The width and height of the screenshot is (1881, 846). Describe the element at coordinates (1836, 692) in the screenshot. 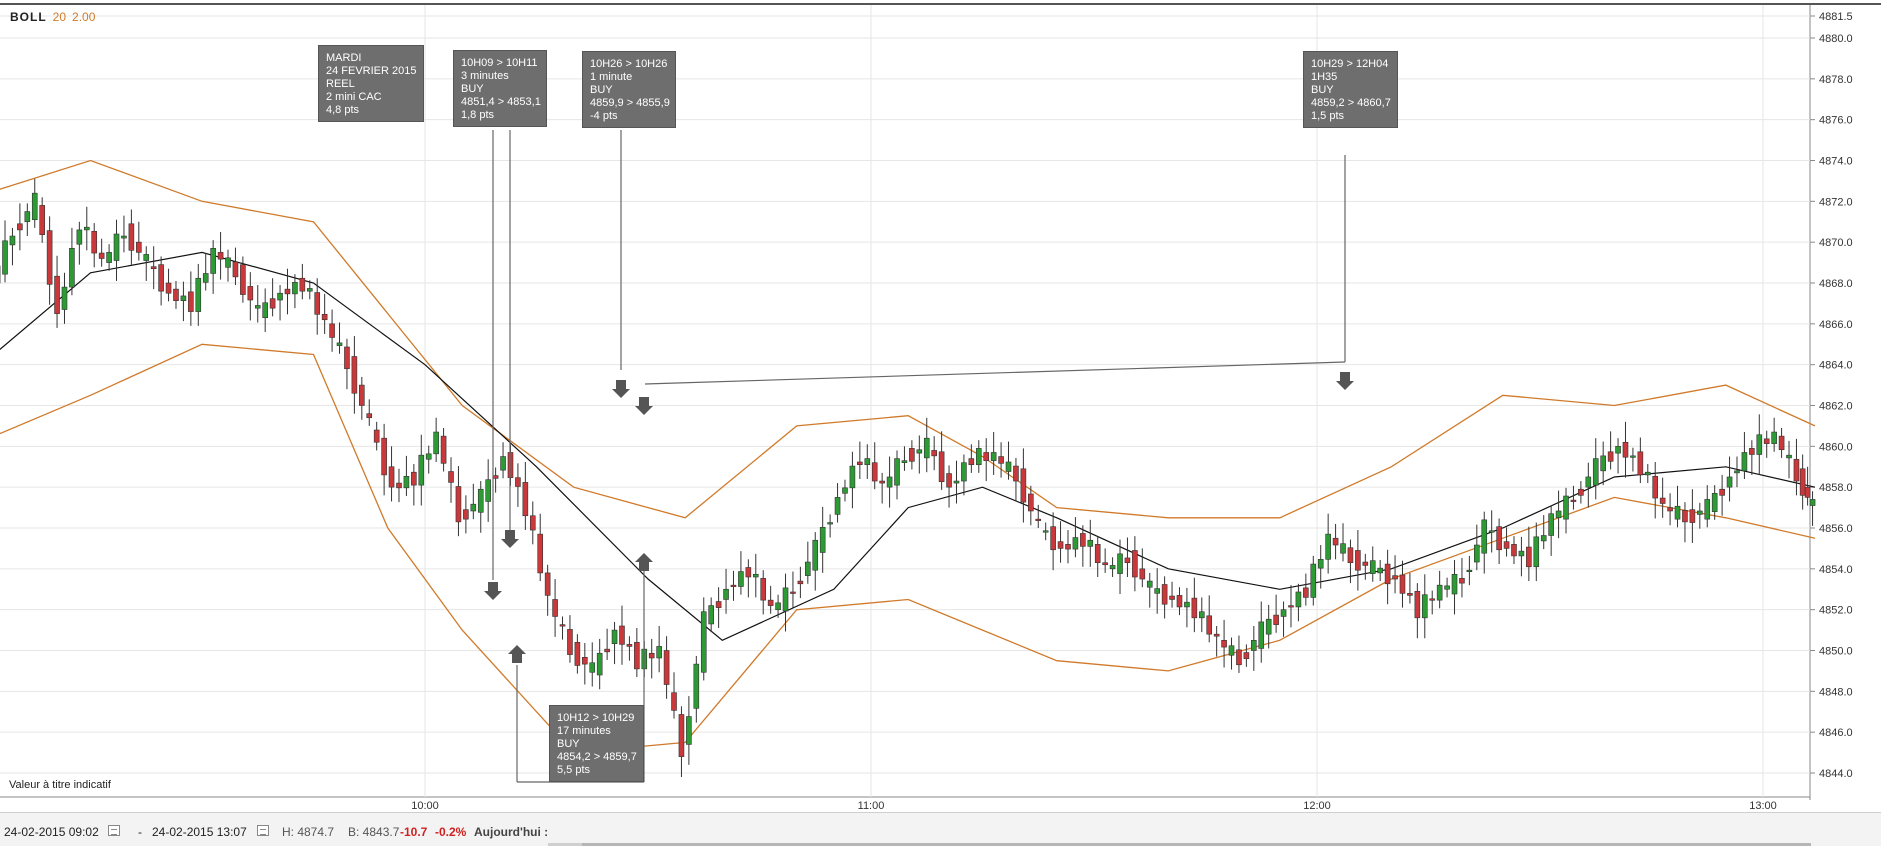

I see `y-tick-label: 4848.0` at that location.